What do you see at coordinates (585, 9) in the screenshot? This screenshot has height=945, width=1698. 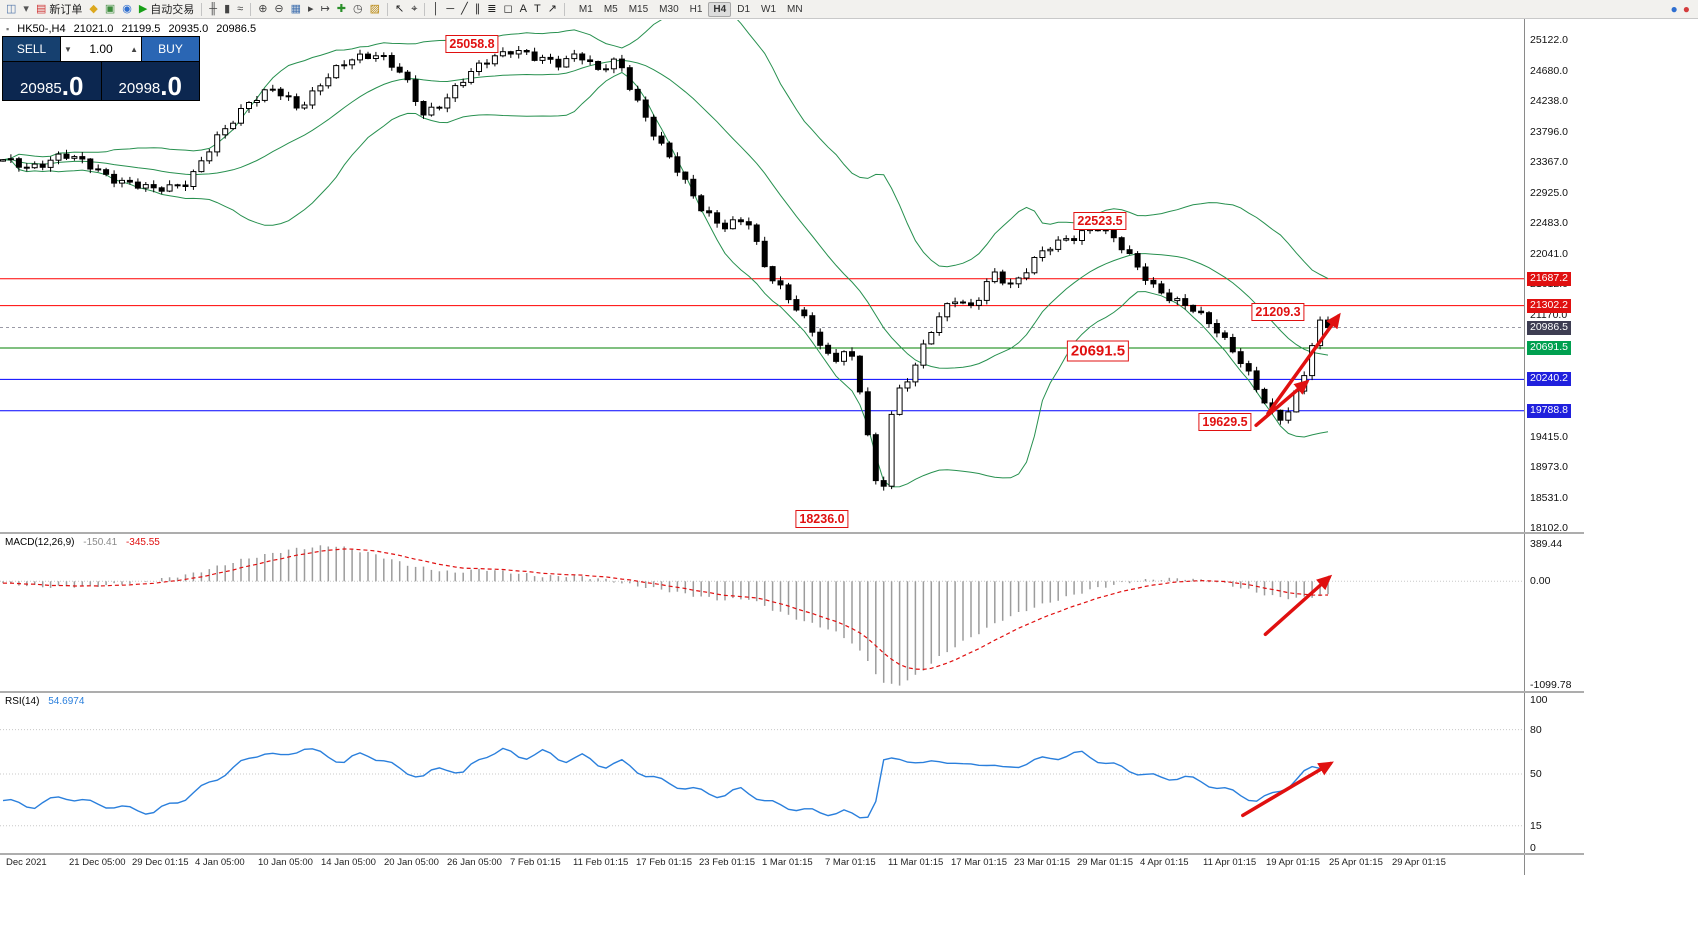 I see `timeframe-m1: M1` at bounding box center [585, 9].